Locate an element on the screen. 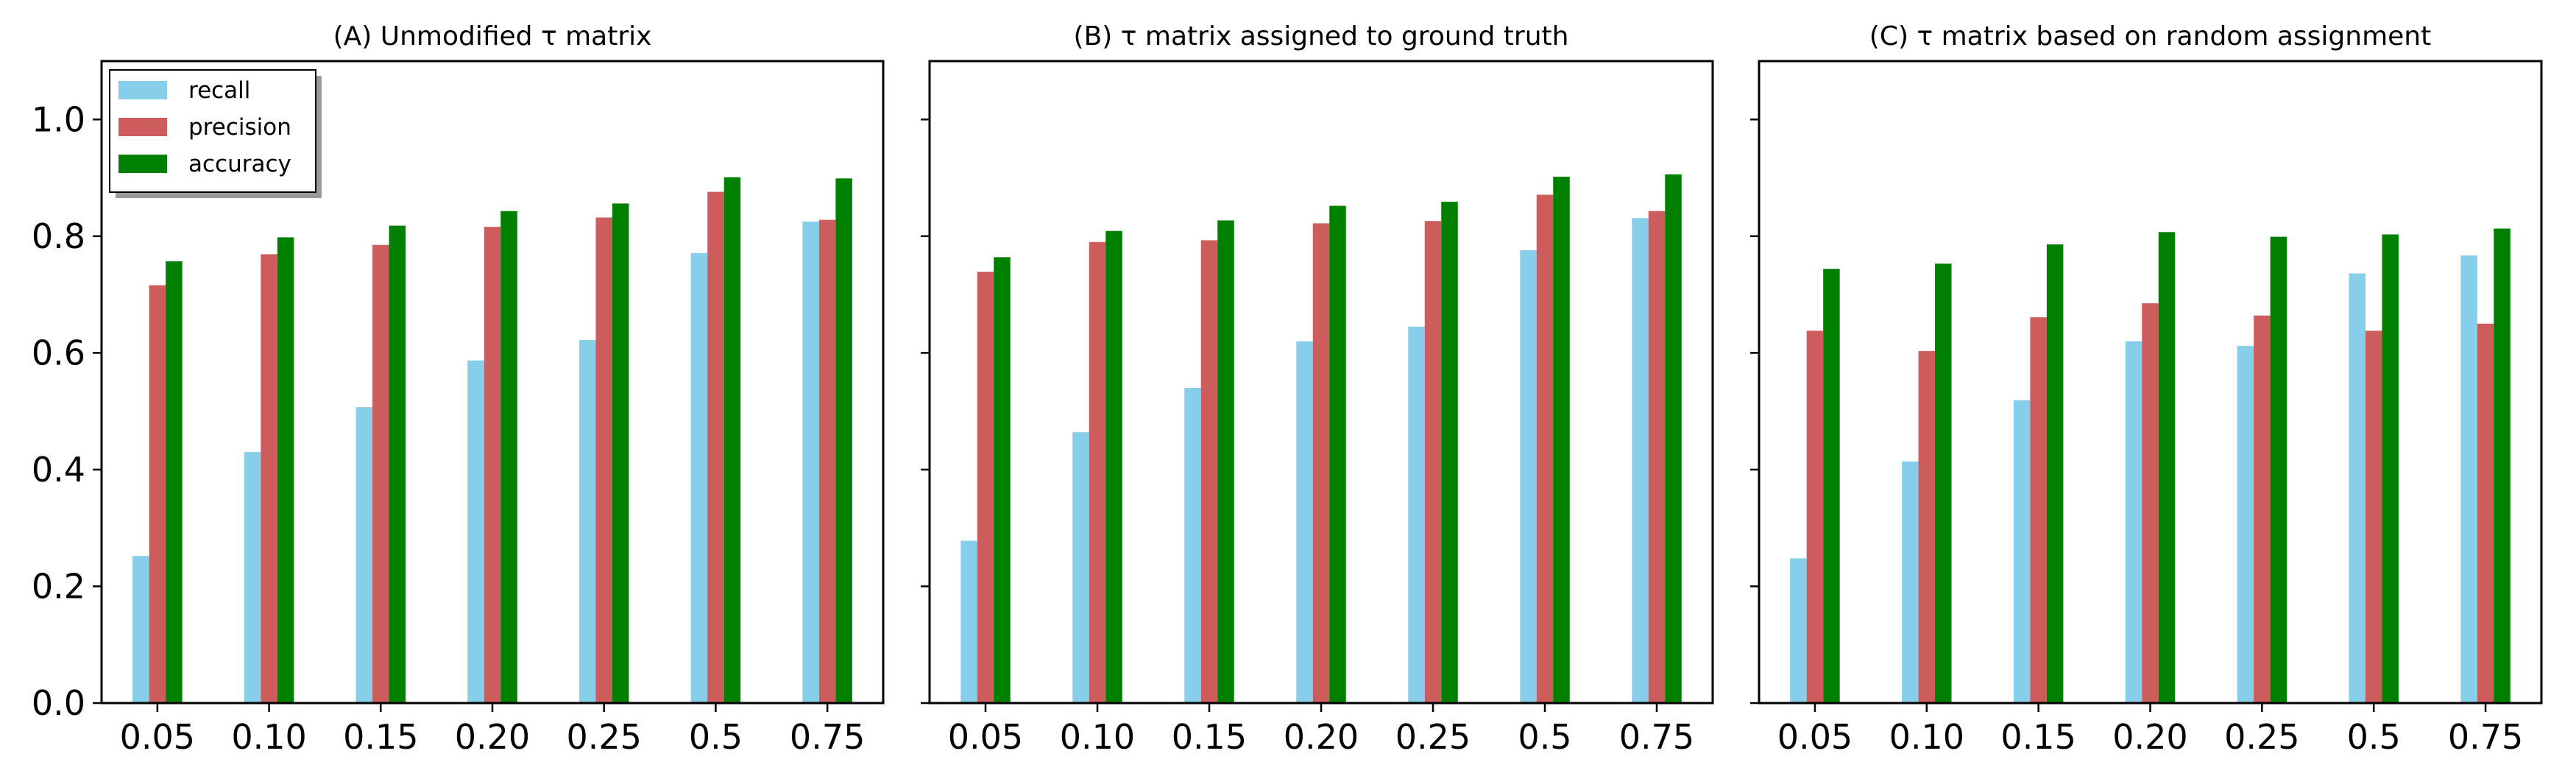  legend-swatch-recall is located at coordinates (142, 90).